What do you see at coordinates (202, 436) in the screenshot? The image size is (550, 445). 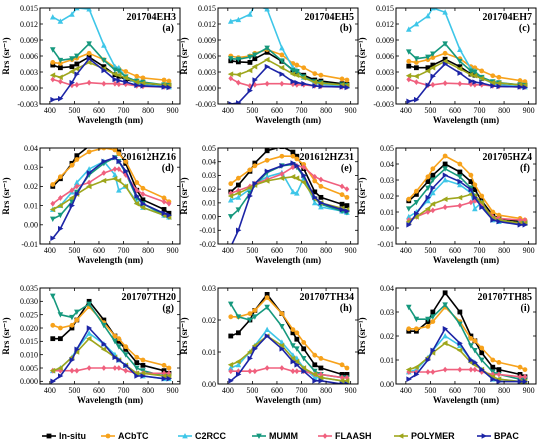 I see `legend-item-c2rcc: C2RCC` at bounding box center [202, 436].